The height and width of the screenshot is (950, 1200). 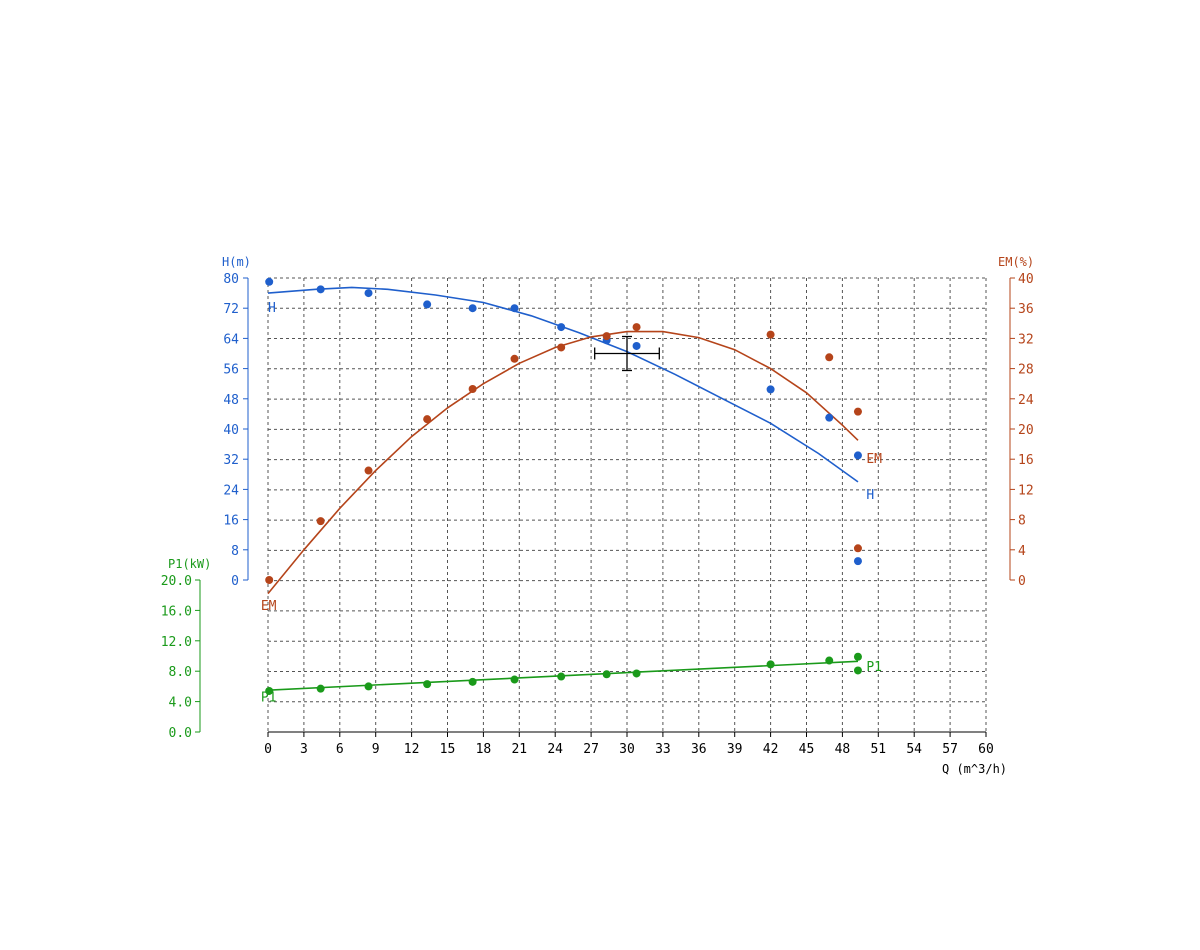 I want to click on p1-tick-label: 12.0, so click(x=176, y=642).